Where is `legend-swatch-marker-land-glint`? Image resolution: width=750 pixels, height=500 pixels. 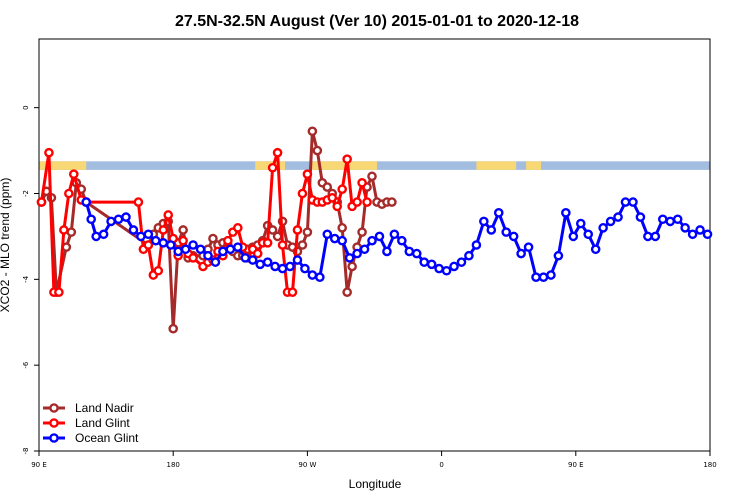 legend-swatch-marker-land-glint is located at coordinates (54, 423).